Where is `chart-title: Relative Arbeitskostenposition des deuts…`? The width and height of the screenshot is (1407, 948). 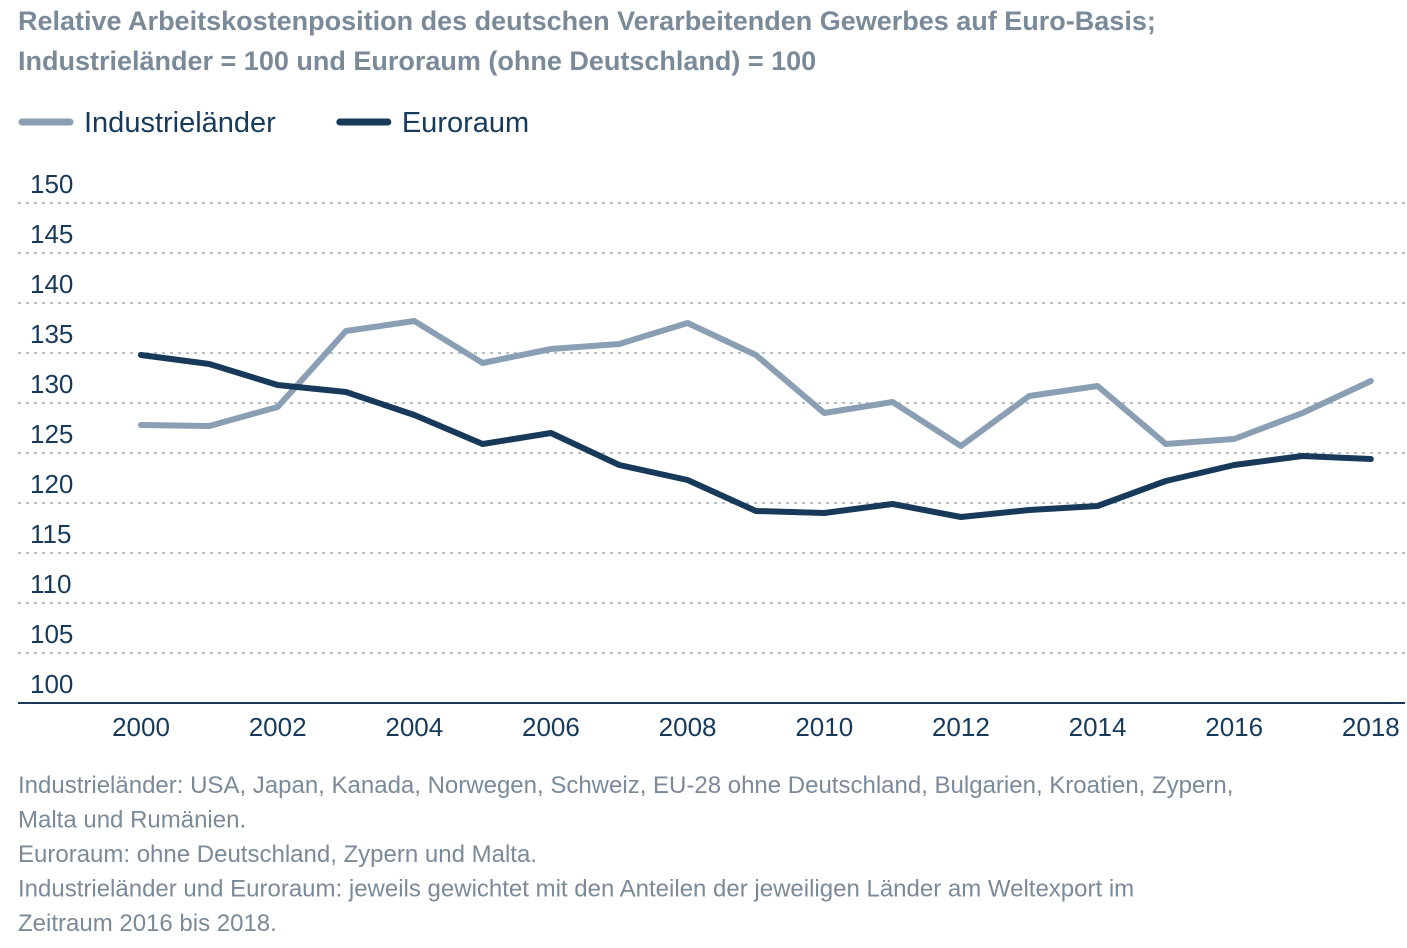
chart-title: Relative Arbeitskostenposition des deuts… is located at coordinates (587, 21).